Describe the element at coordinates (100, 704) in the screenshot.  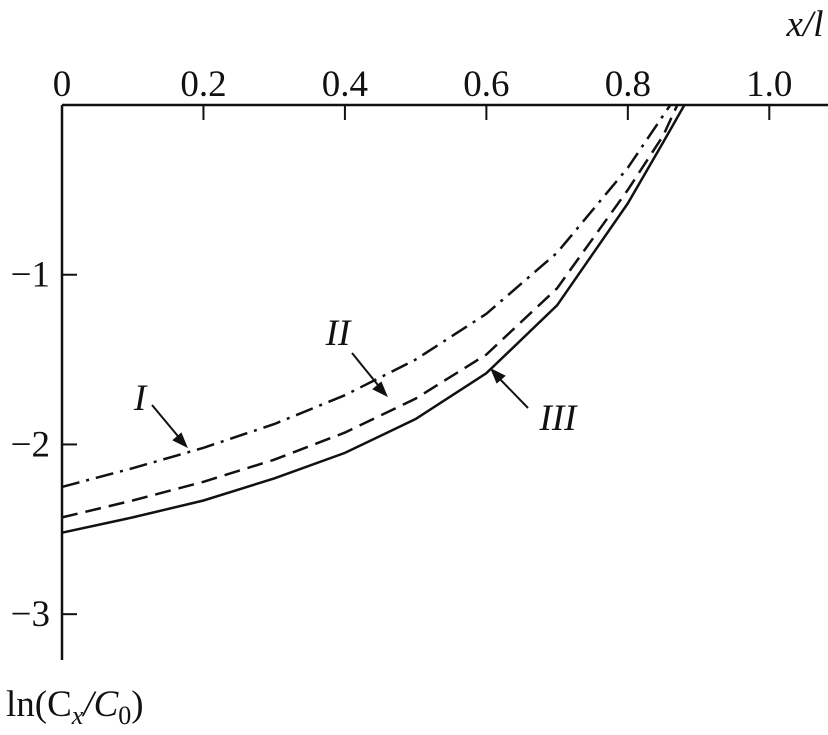
I see `y-label-part: /C` at that location.